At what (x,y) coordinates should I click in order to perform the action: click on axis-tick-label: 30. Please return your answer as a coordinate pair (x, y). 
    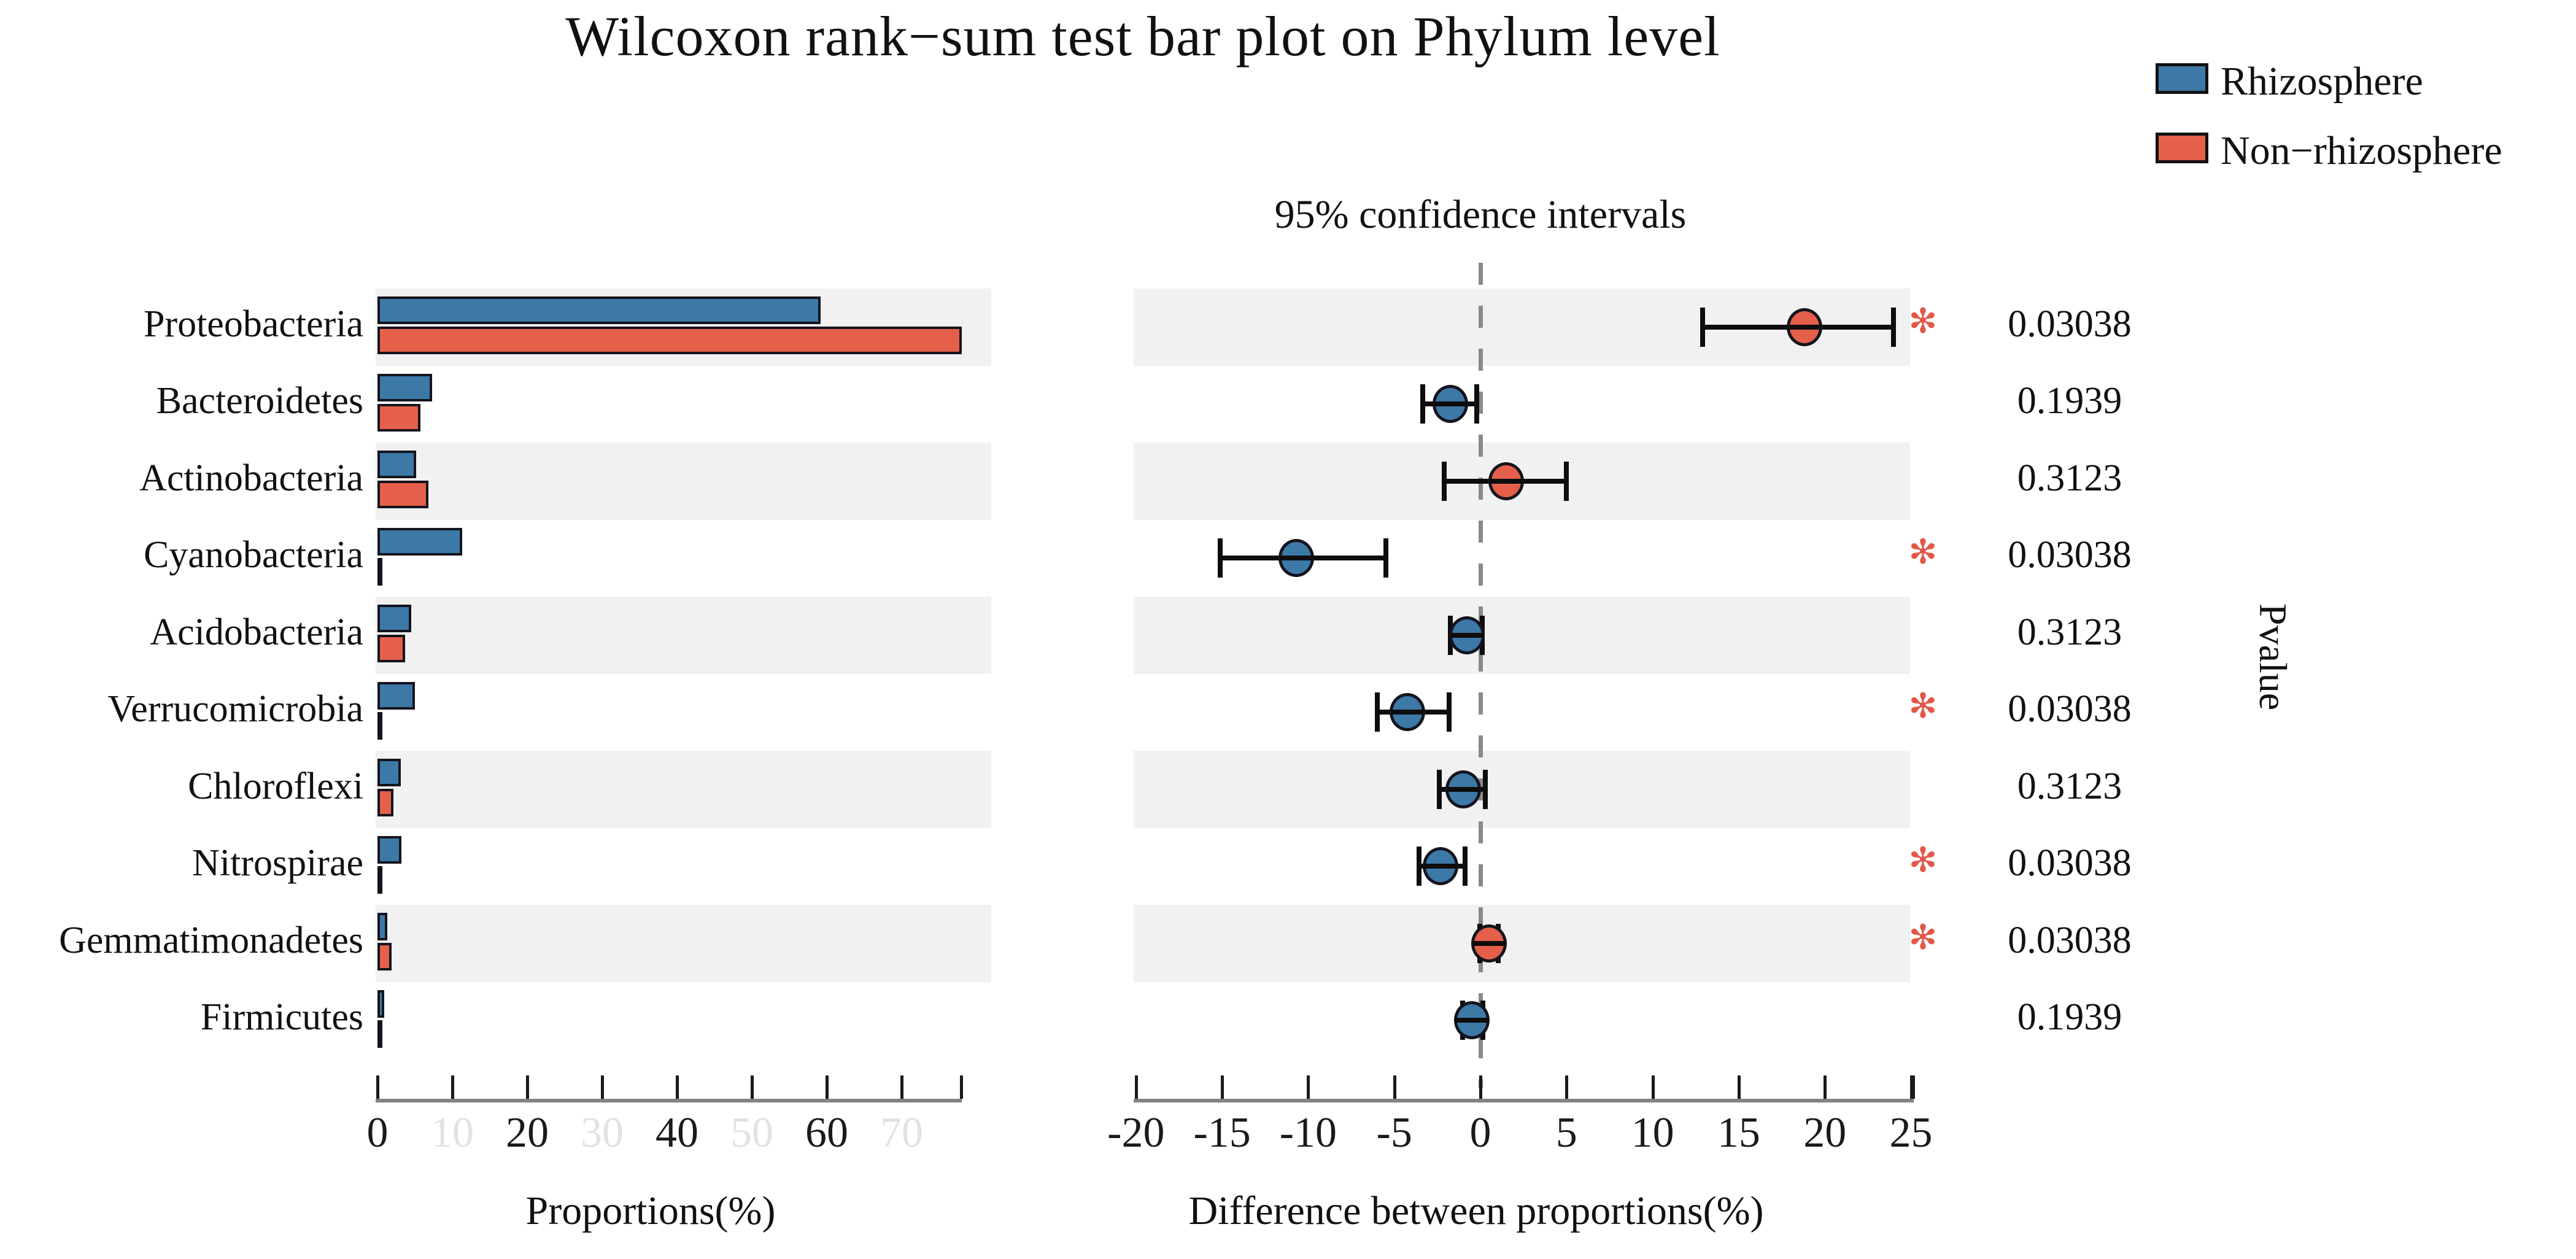
    Looking at the image, I should click on (602, 1132).